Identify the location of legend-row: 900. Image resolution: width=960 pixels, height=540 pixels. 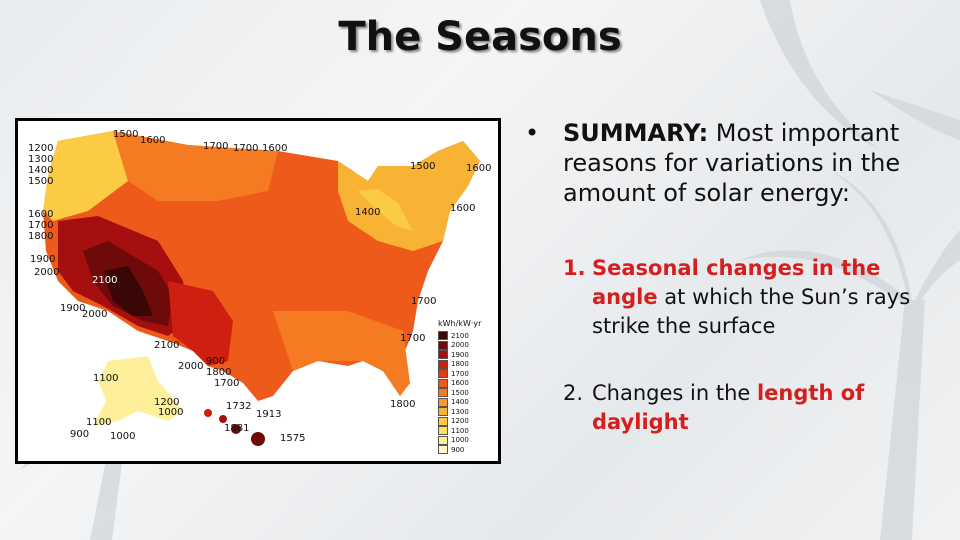
(453, 450).